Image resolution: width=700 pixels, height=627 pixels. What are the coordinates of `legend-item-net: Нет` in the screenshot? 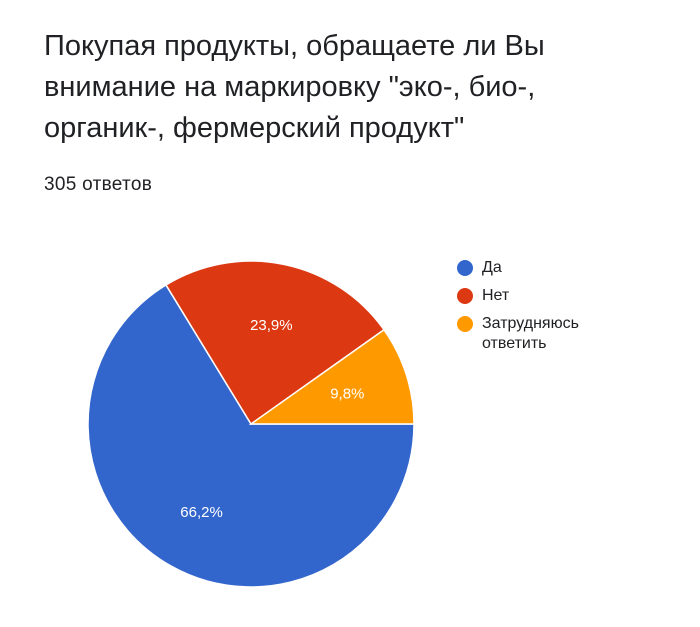 It's located at (529, 296).